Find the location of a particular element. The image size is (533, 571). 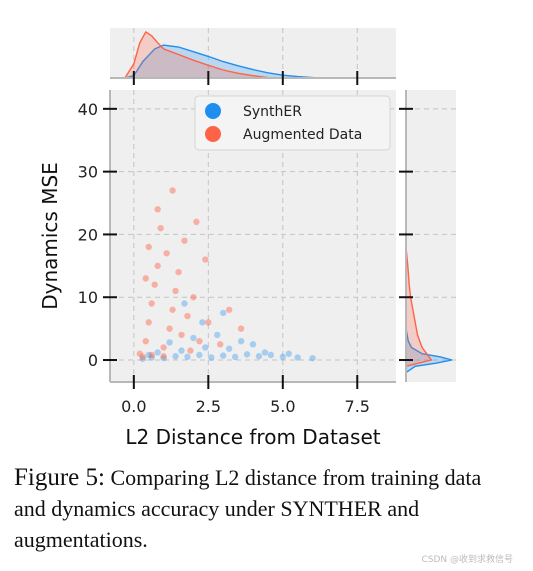

legend-label-augmented: Augmented Data is located at coordinates (302, 135).